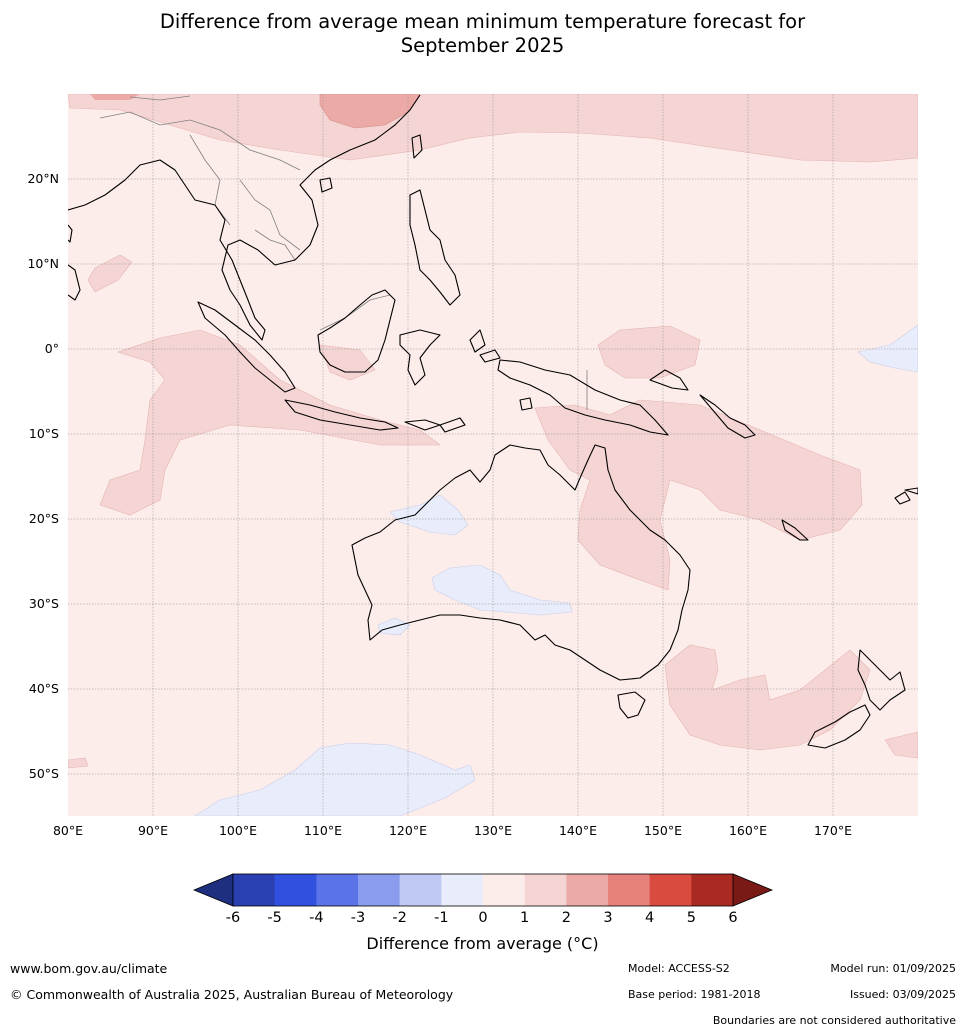 The image size is (965, 1035). I want to click on anomaly-region-tasman-sea, so click(767, 697).